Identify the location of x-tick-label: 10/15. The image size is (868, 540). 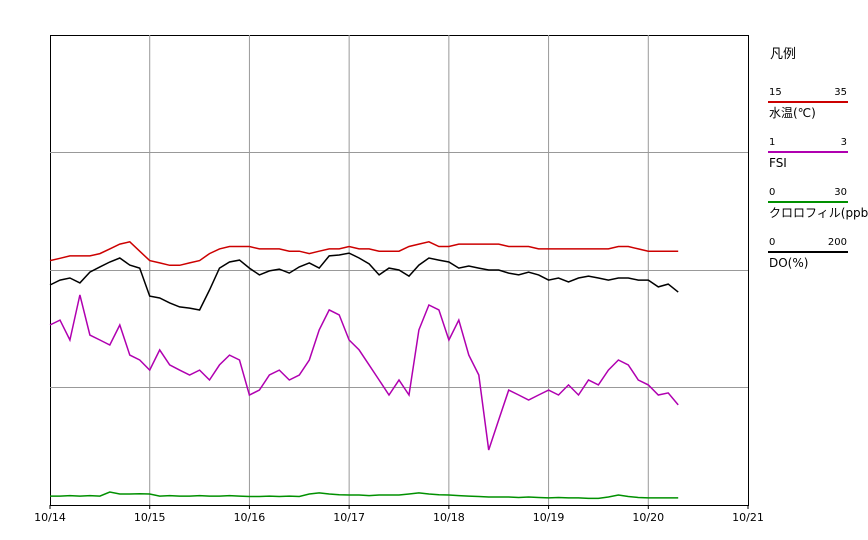
(150, 517).